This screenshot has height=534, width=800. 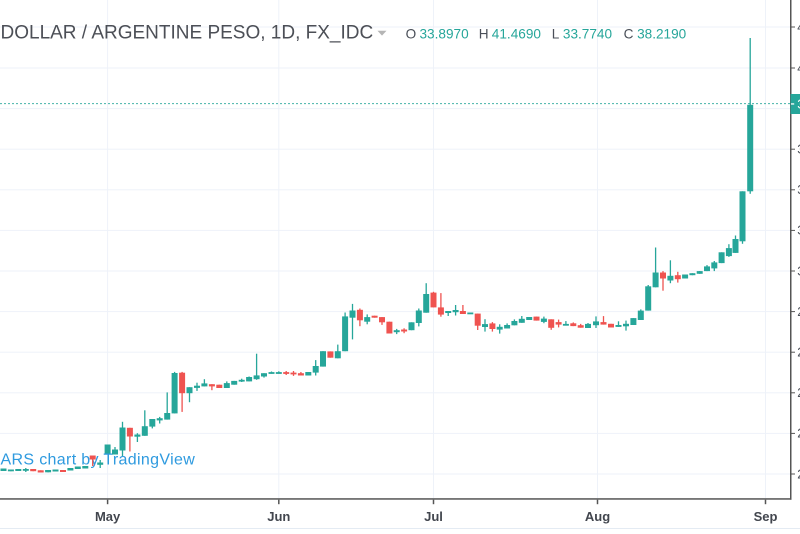 What do you see at coordinates (798, 434) in the screenshot?
I see `svg-text: 22.0000` at bounding box center [798, 434].